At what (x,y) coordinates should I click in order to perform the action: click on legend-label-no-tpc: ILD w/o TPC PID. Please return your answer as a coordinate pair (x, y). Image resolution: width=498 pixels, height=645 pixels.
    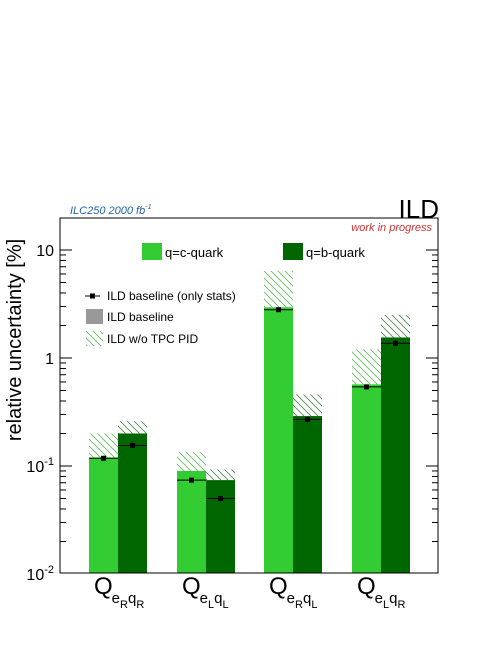
    Looking at the image, I should click on (152, 339).